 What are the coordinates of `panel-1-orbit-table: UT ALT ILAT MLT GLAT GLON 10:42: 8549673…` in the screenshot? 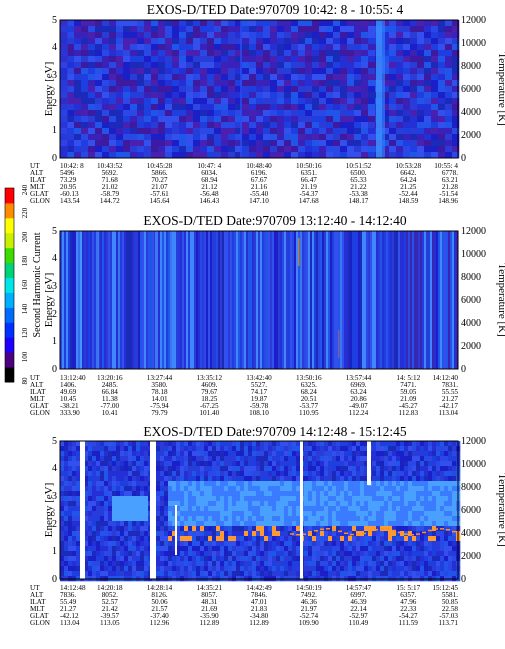 It's located at (244, 183).